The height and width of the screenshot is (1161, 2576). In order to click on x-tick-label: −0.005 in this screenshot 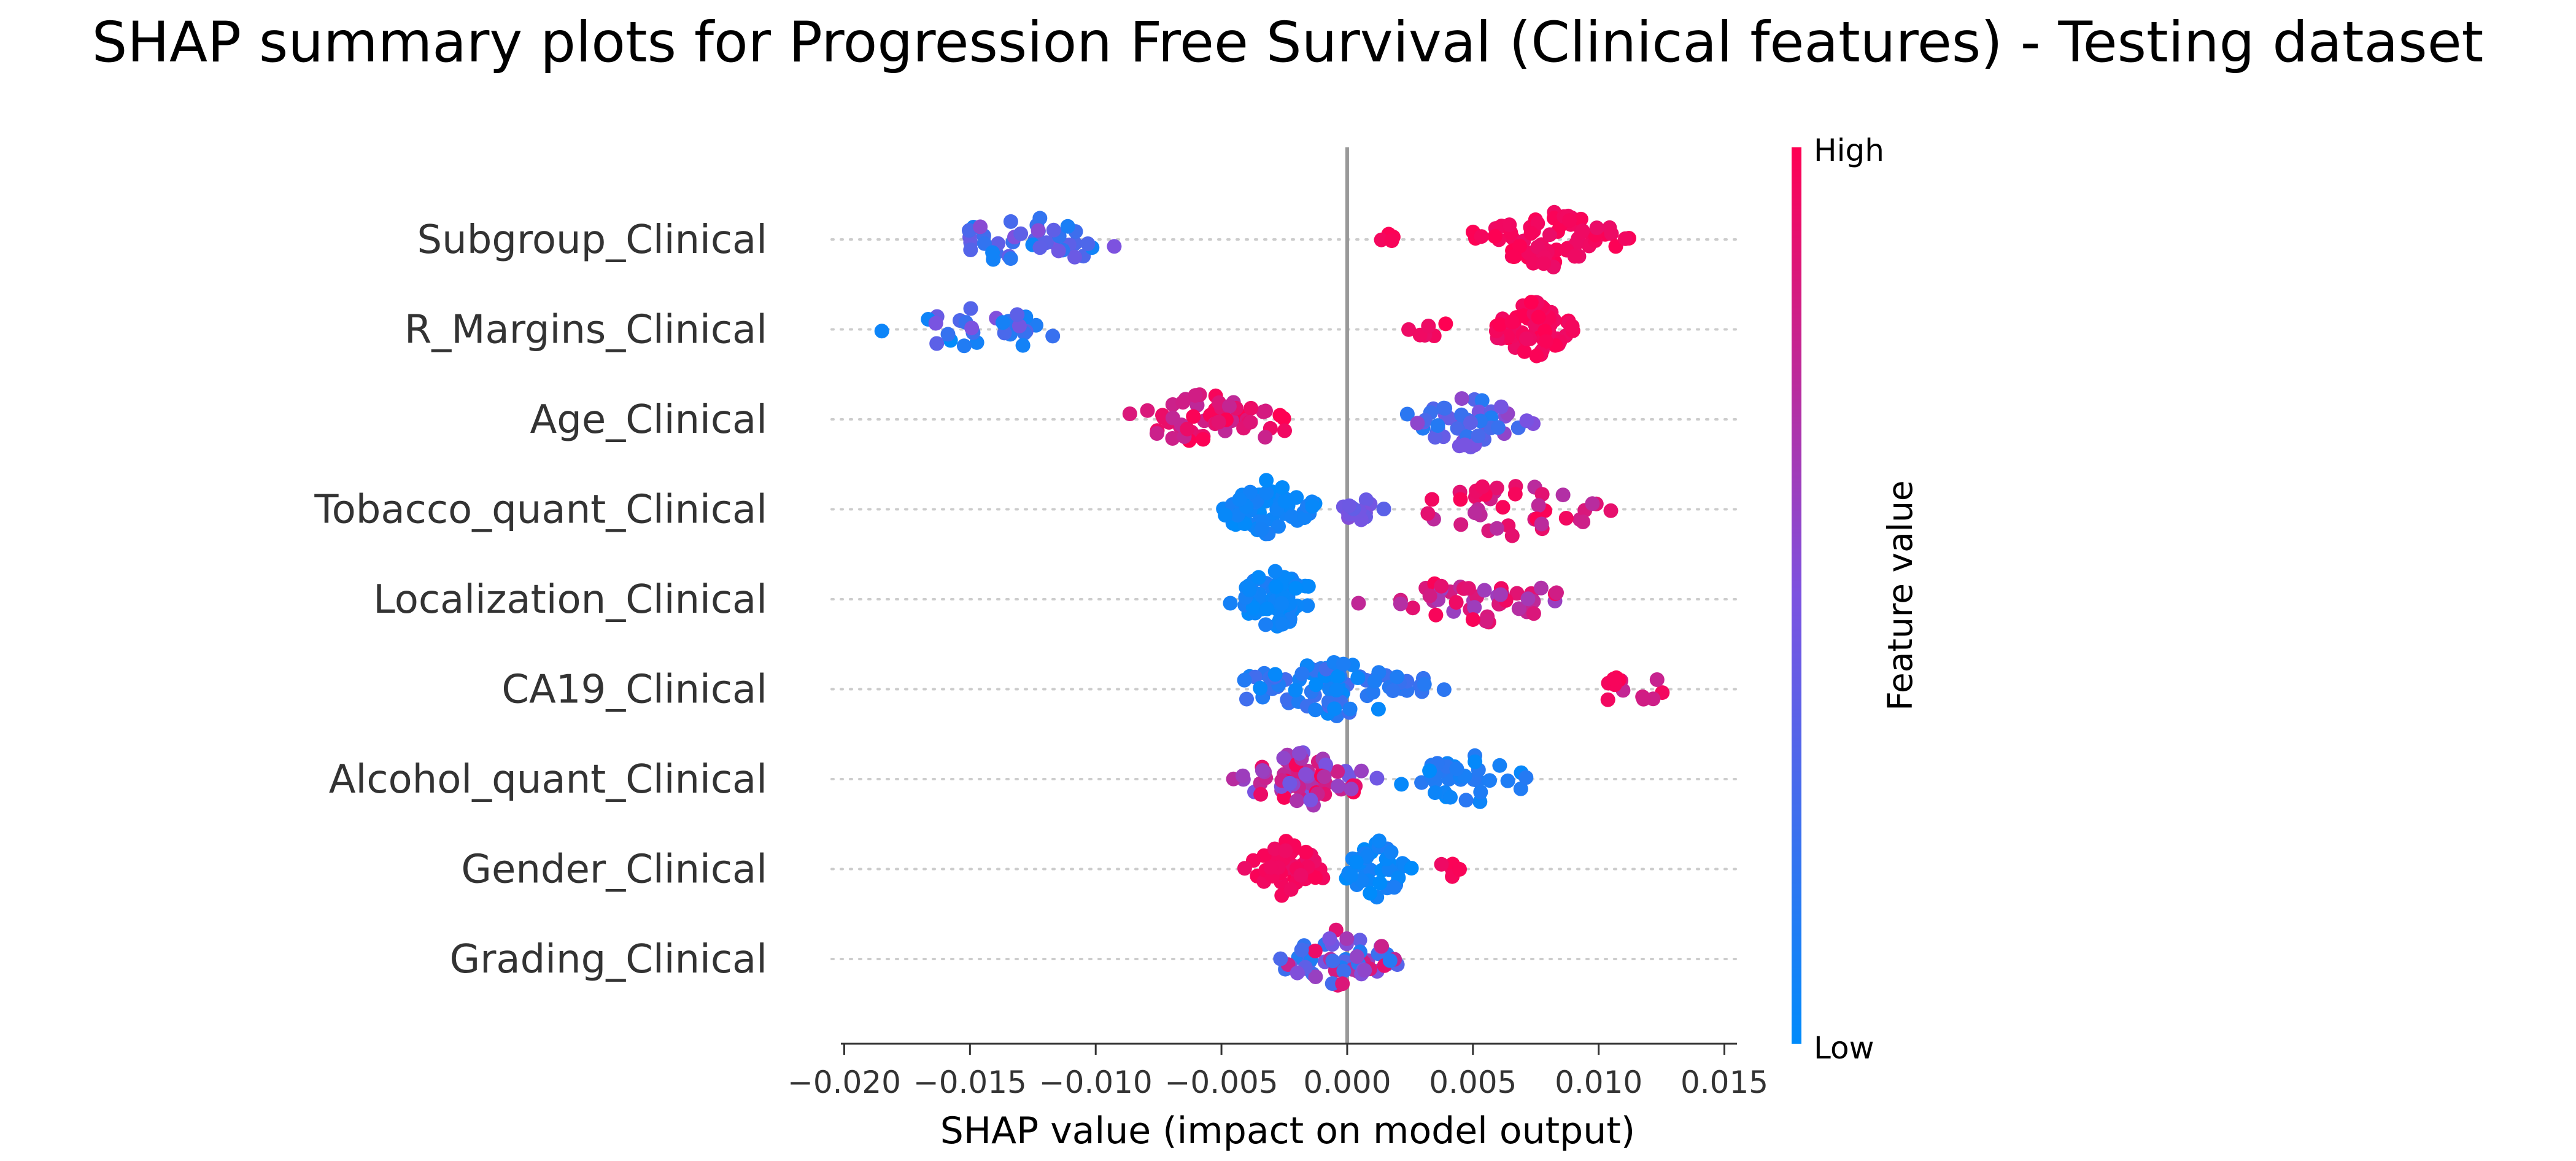, I will do `click(1221, 1082)`.